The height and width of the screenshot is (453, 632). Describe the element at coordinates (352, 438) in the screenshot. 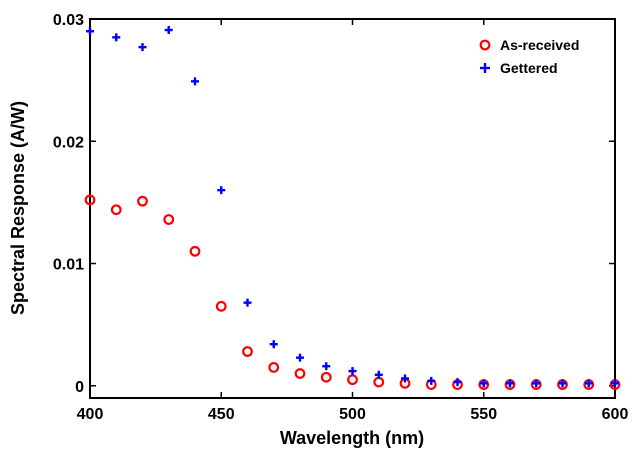

I see `x-axis-title: Wavelength (nm)` at that location.